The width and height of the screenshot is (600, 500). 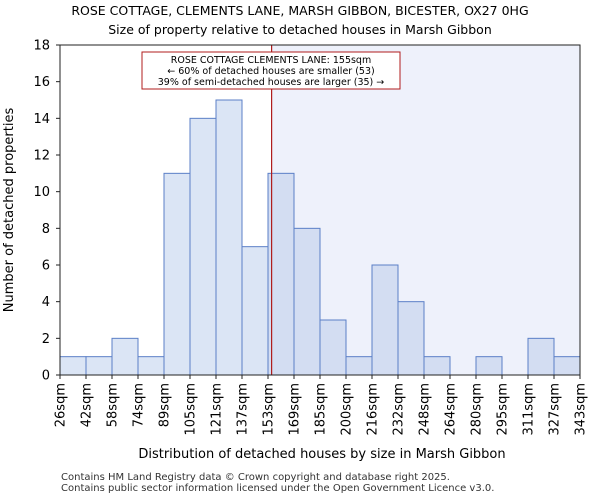 I want to click on x-tick-label: 58sqm, so click(x=113, y=405).